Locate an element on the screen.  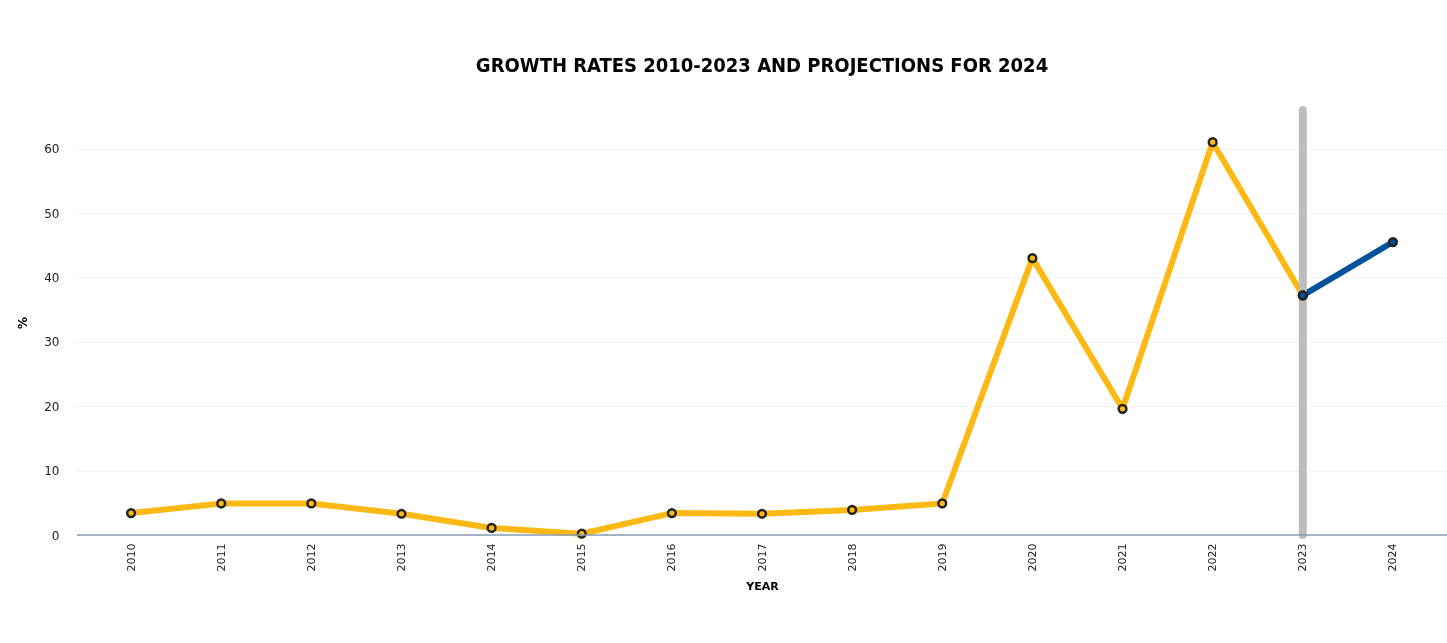
x-tick-label: 2023 is located at coordinates (1303, 557).